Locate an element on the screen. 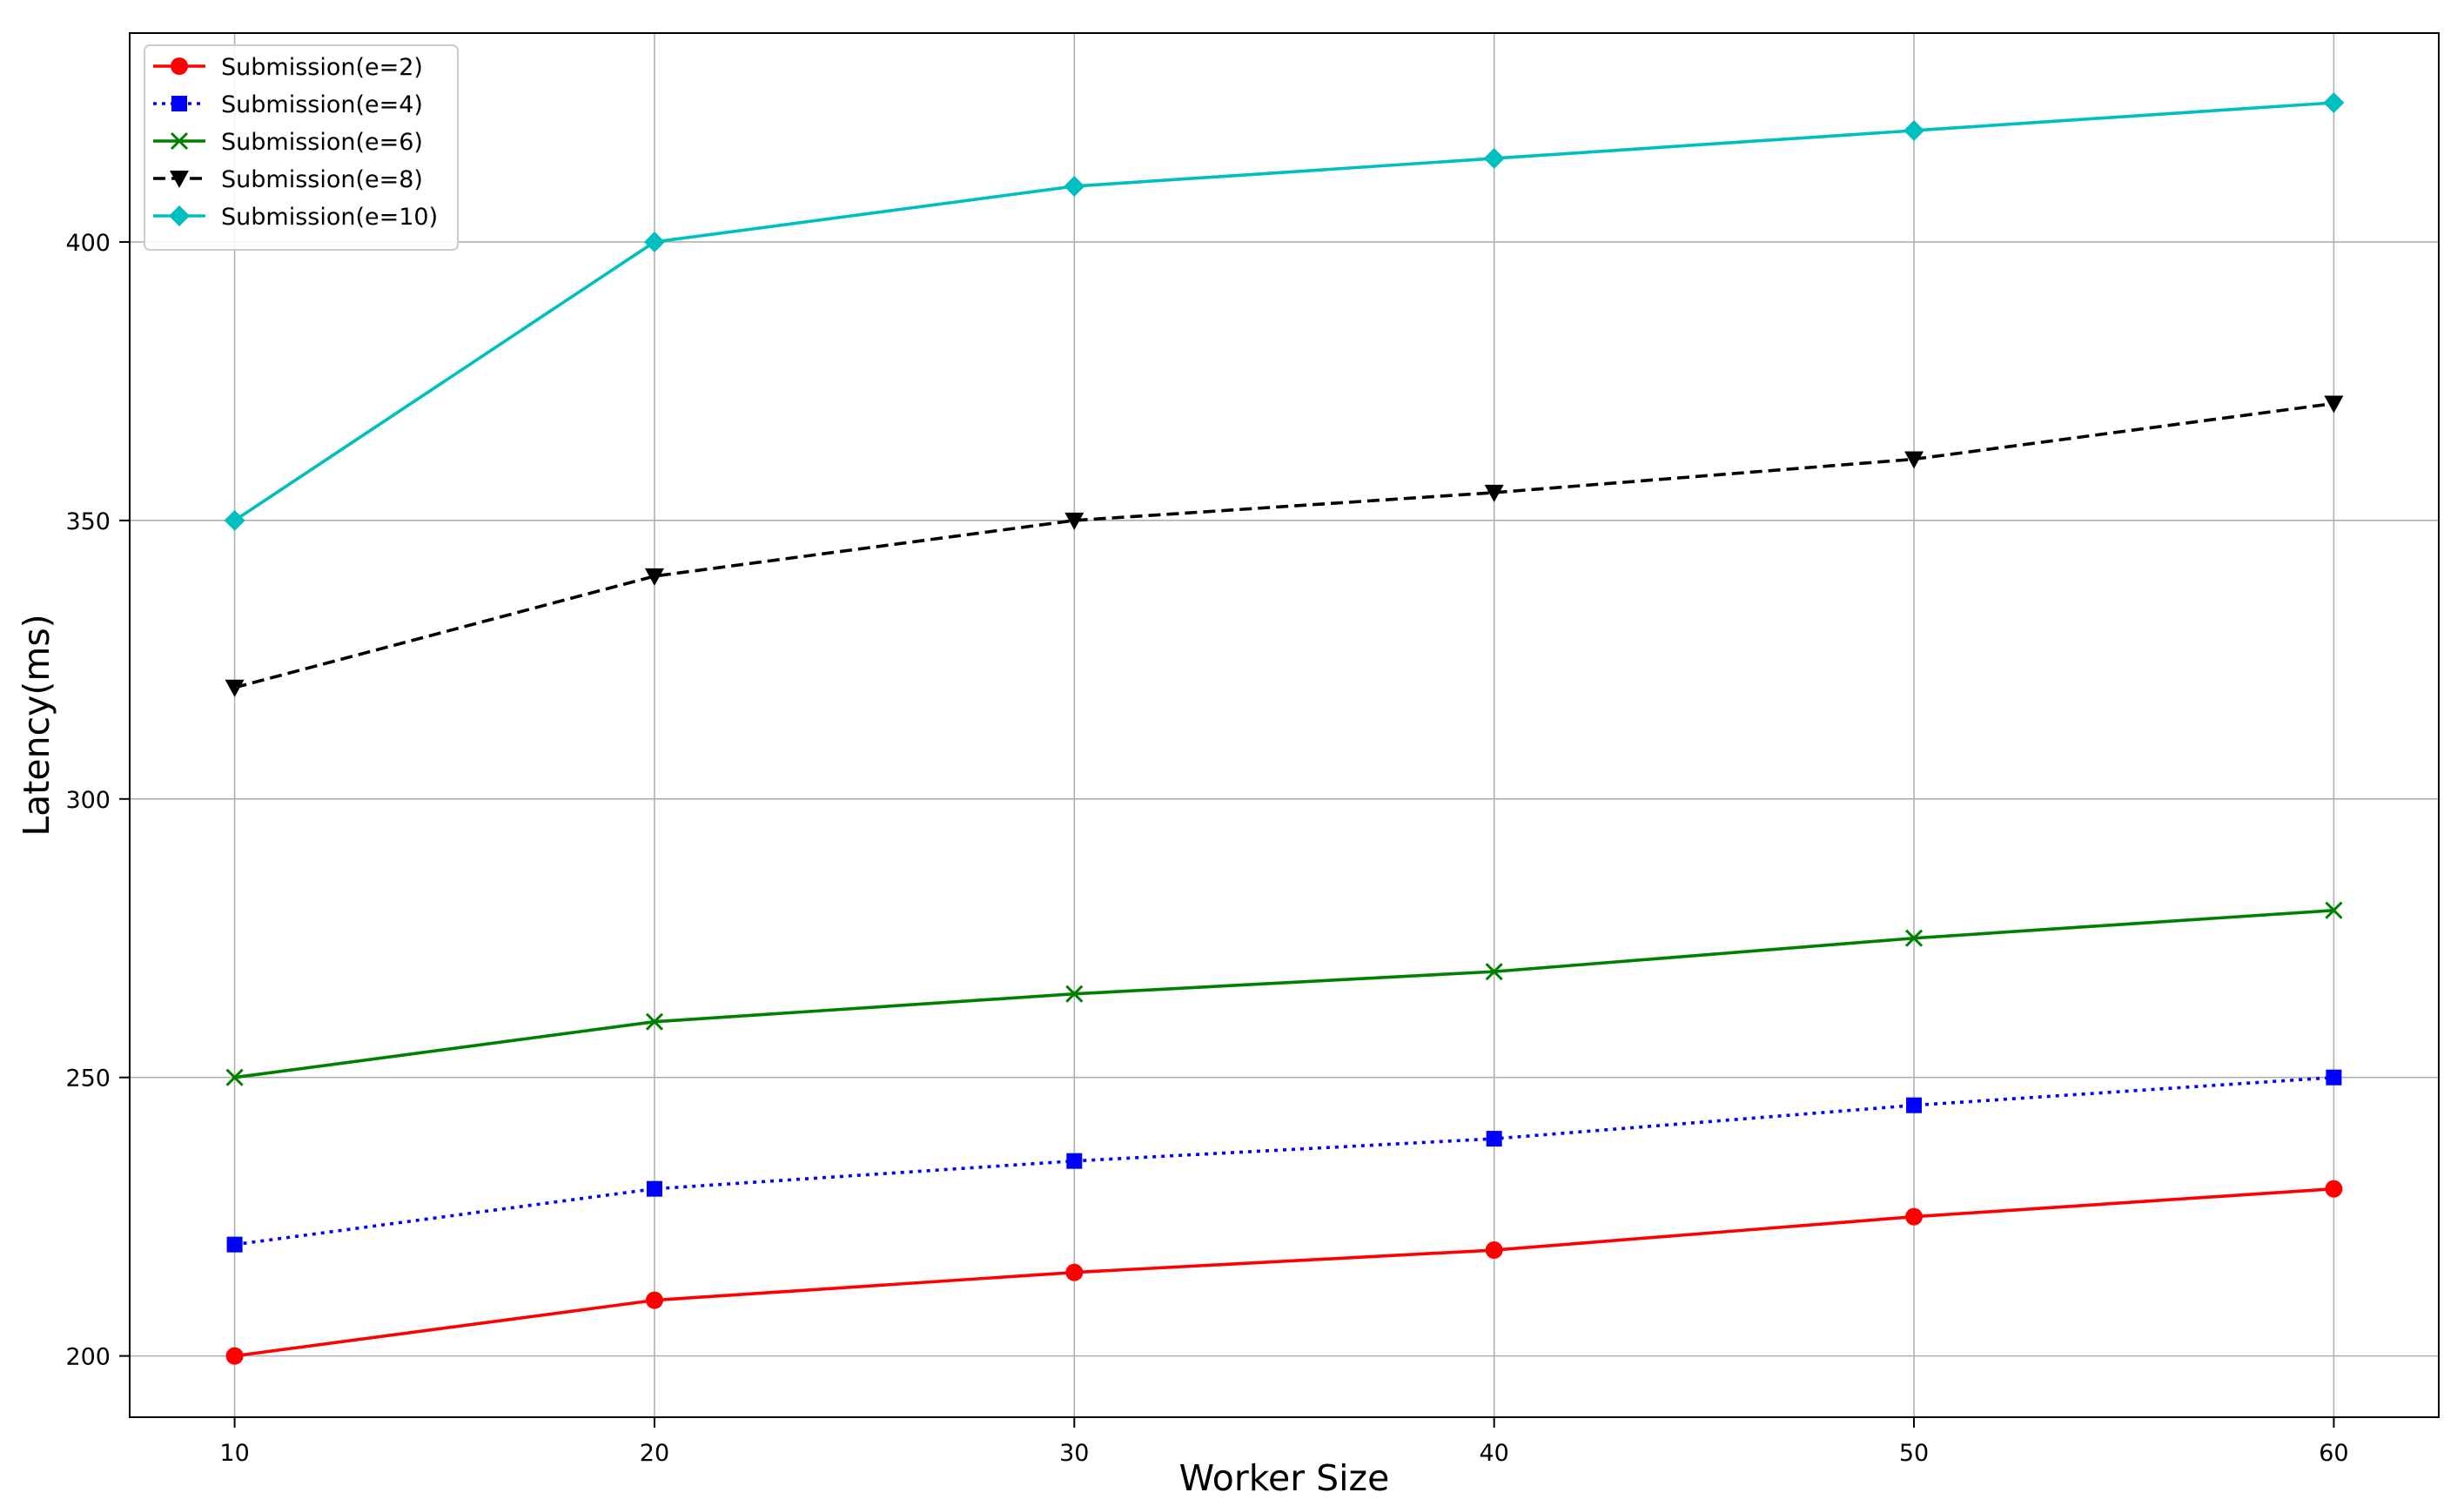 The height and width of the screenshot is (1506, 2464). legend-entry: Submission(e=2) is located at coordinates (288, 68).